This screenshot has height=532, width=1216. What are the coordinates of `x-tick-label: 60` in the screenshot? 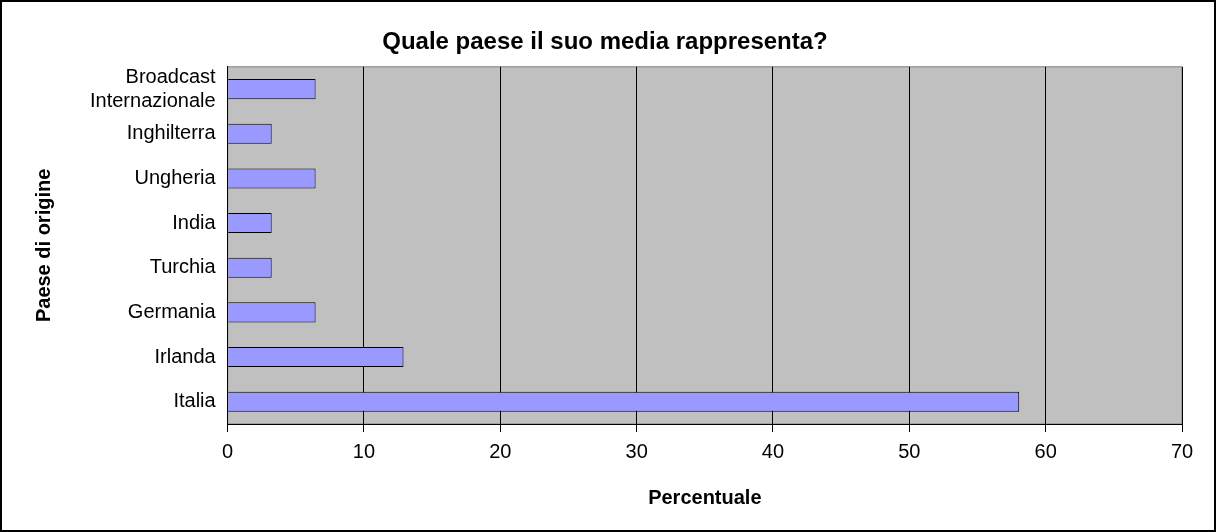 It's located at (1045, 450).